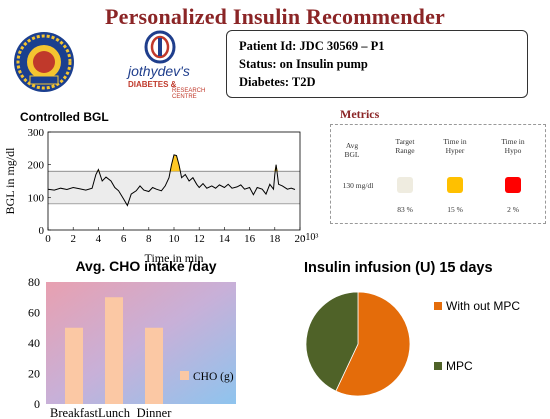 This screenshot has height=419, width=550. What do you see at coordinates (73, 239) in the screenshot?
I see `x-tick-label: 2` at bounding box center [73, 239].